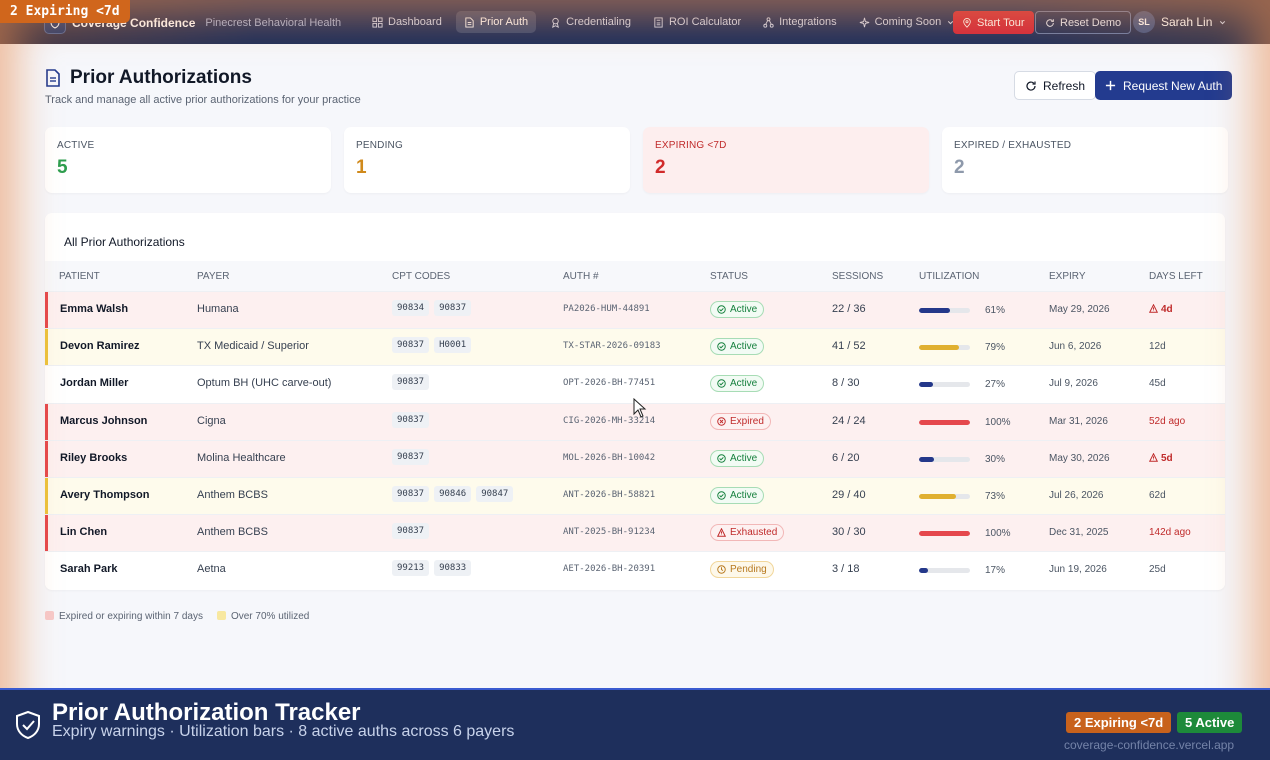  What do you see at coordinates (849, 532) in the screenshot?
I see `sessions-count: 30 / 30` at bounding box center [849, 532].